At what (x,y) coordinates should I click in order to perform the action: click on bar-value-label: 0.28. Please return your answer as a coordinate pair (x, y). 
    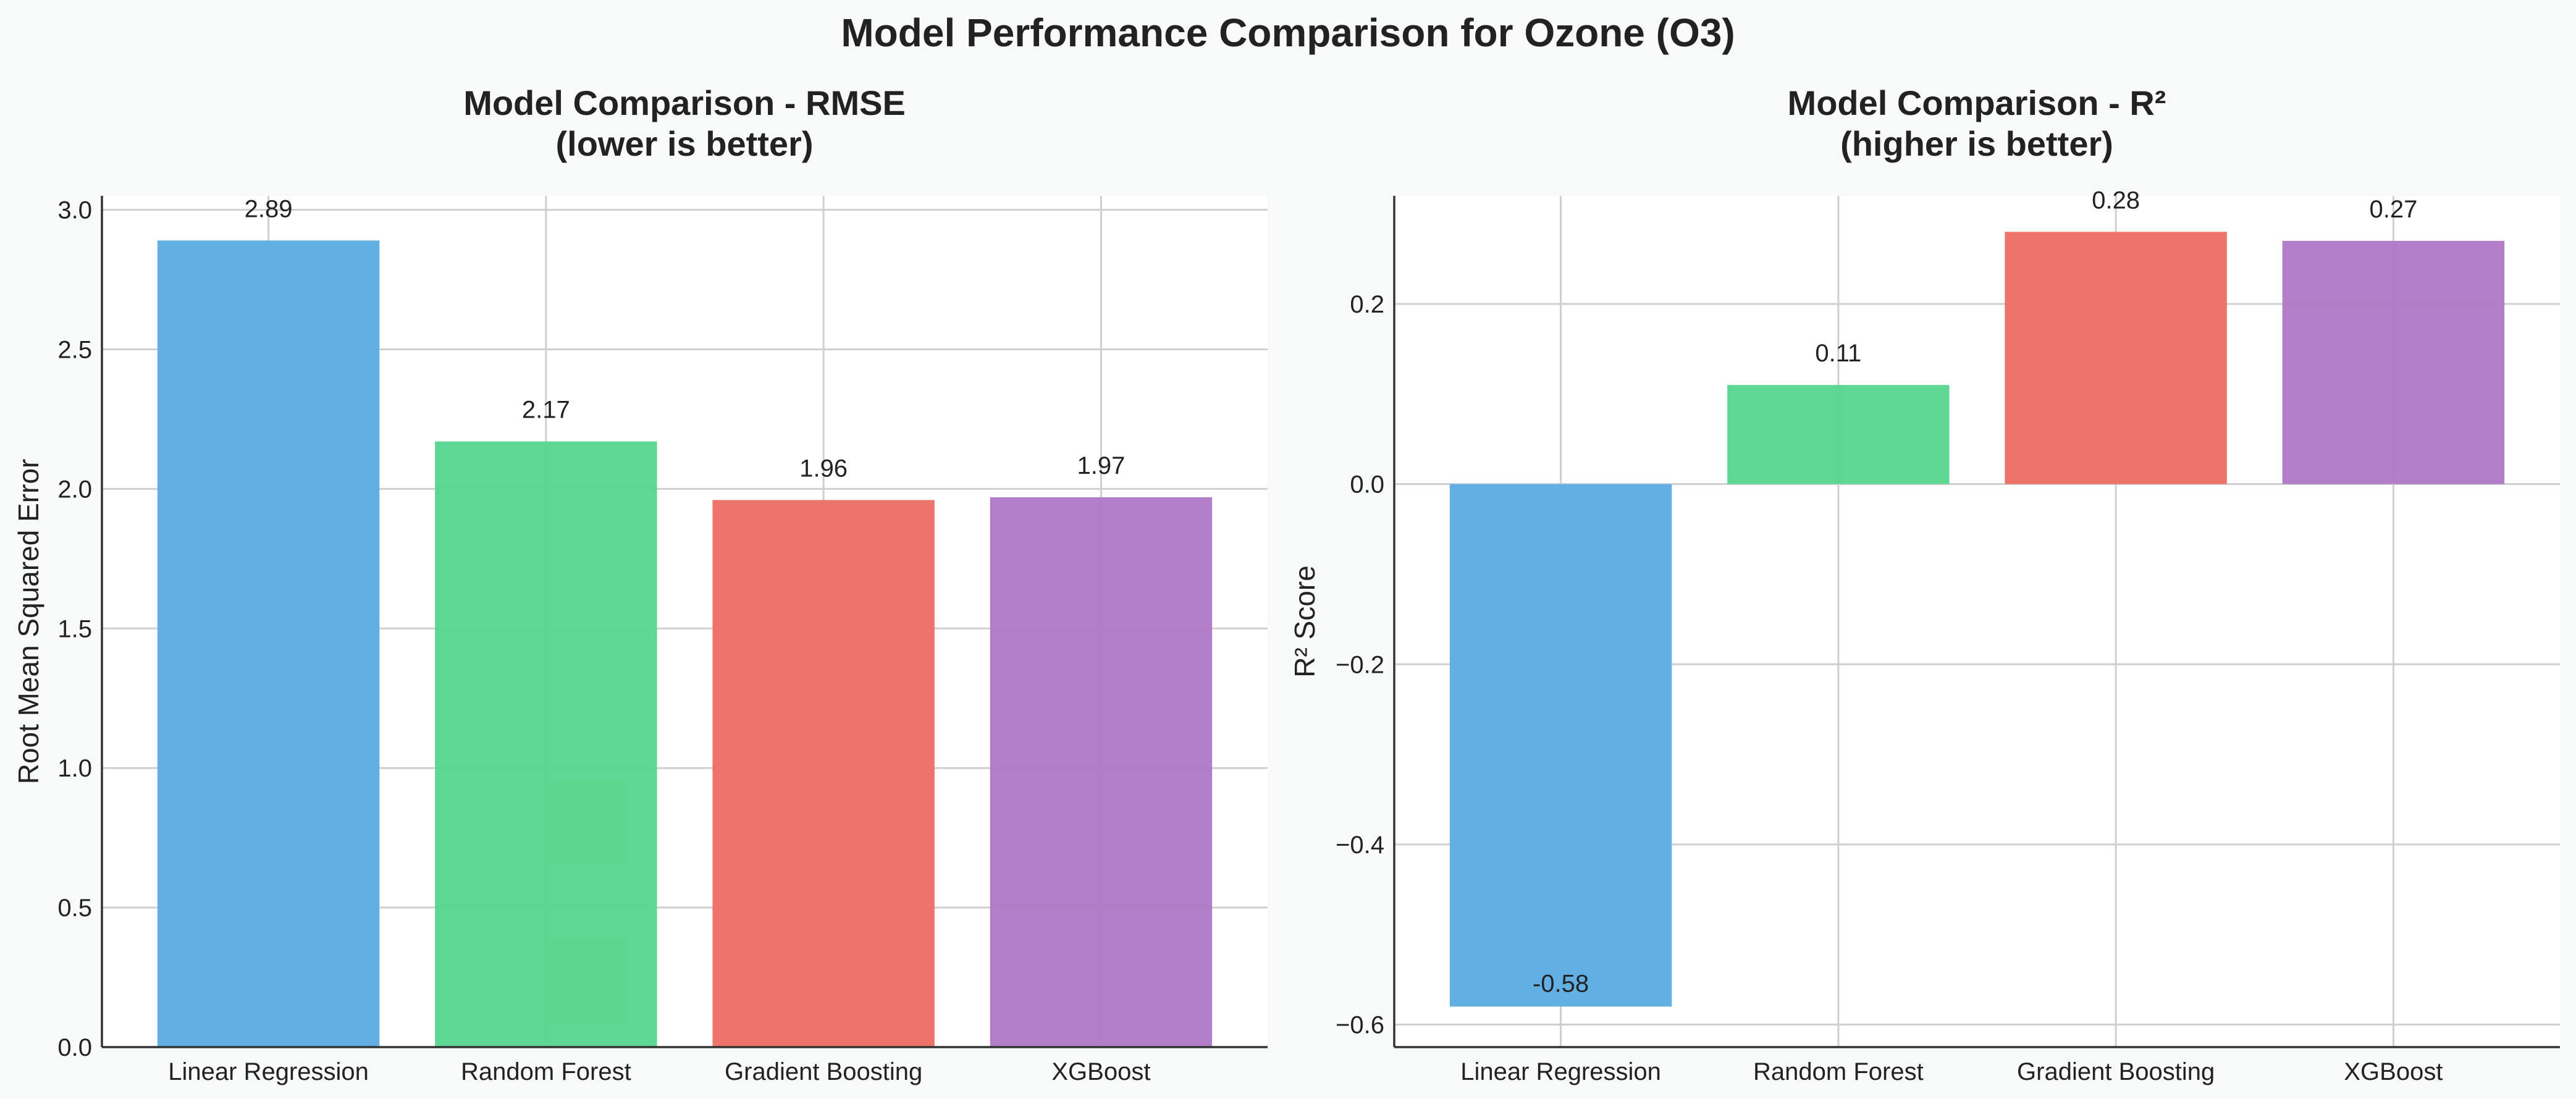
    Looking at the image, I should click on (2116, 200).